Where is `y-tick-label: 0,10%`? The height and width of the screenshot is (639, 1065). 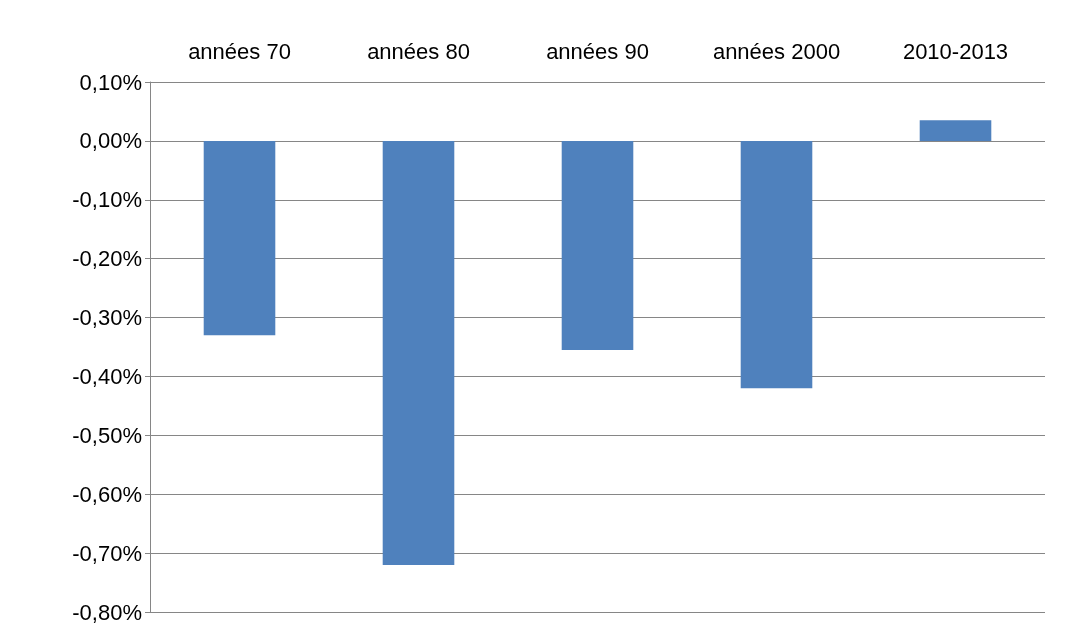 y-tick-label: 0,10% is located at coordinates (110, 82).